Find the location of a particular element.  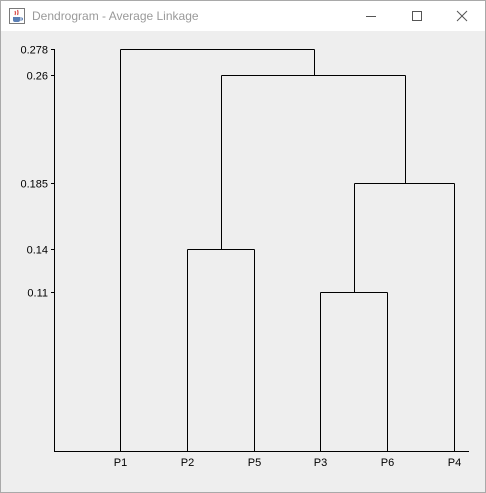

y-tick-label: 0.278 is located at coordinates (34, 51).